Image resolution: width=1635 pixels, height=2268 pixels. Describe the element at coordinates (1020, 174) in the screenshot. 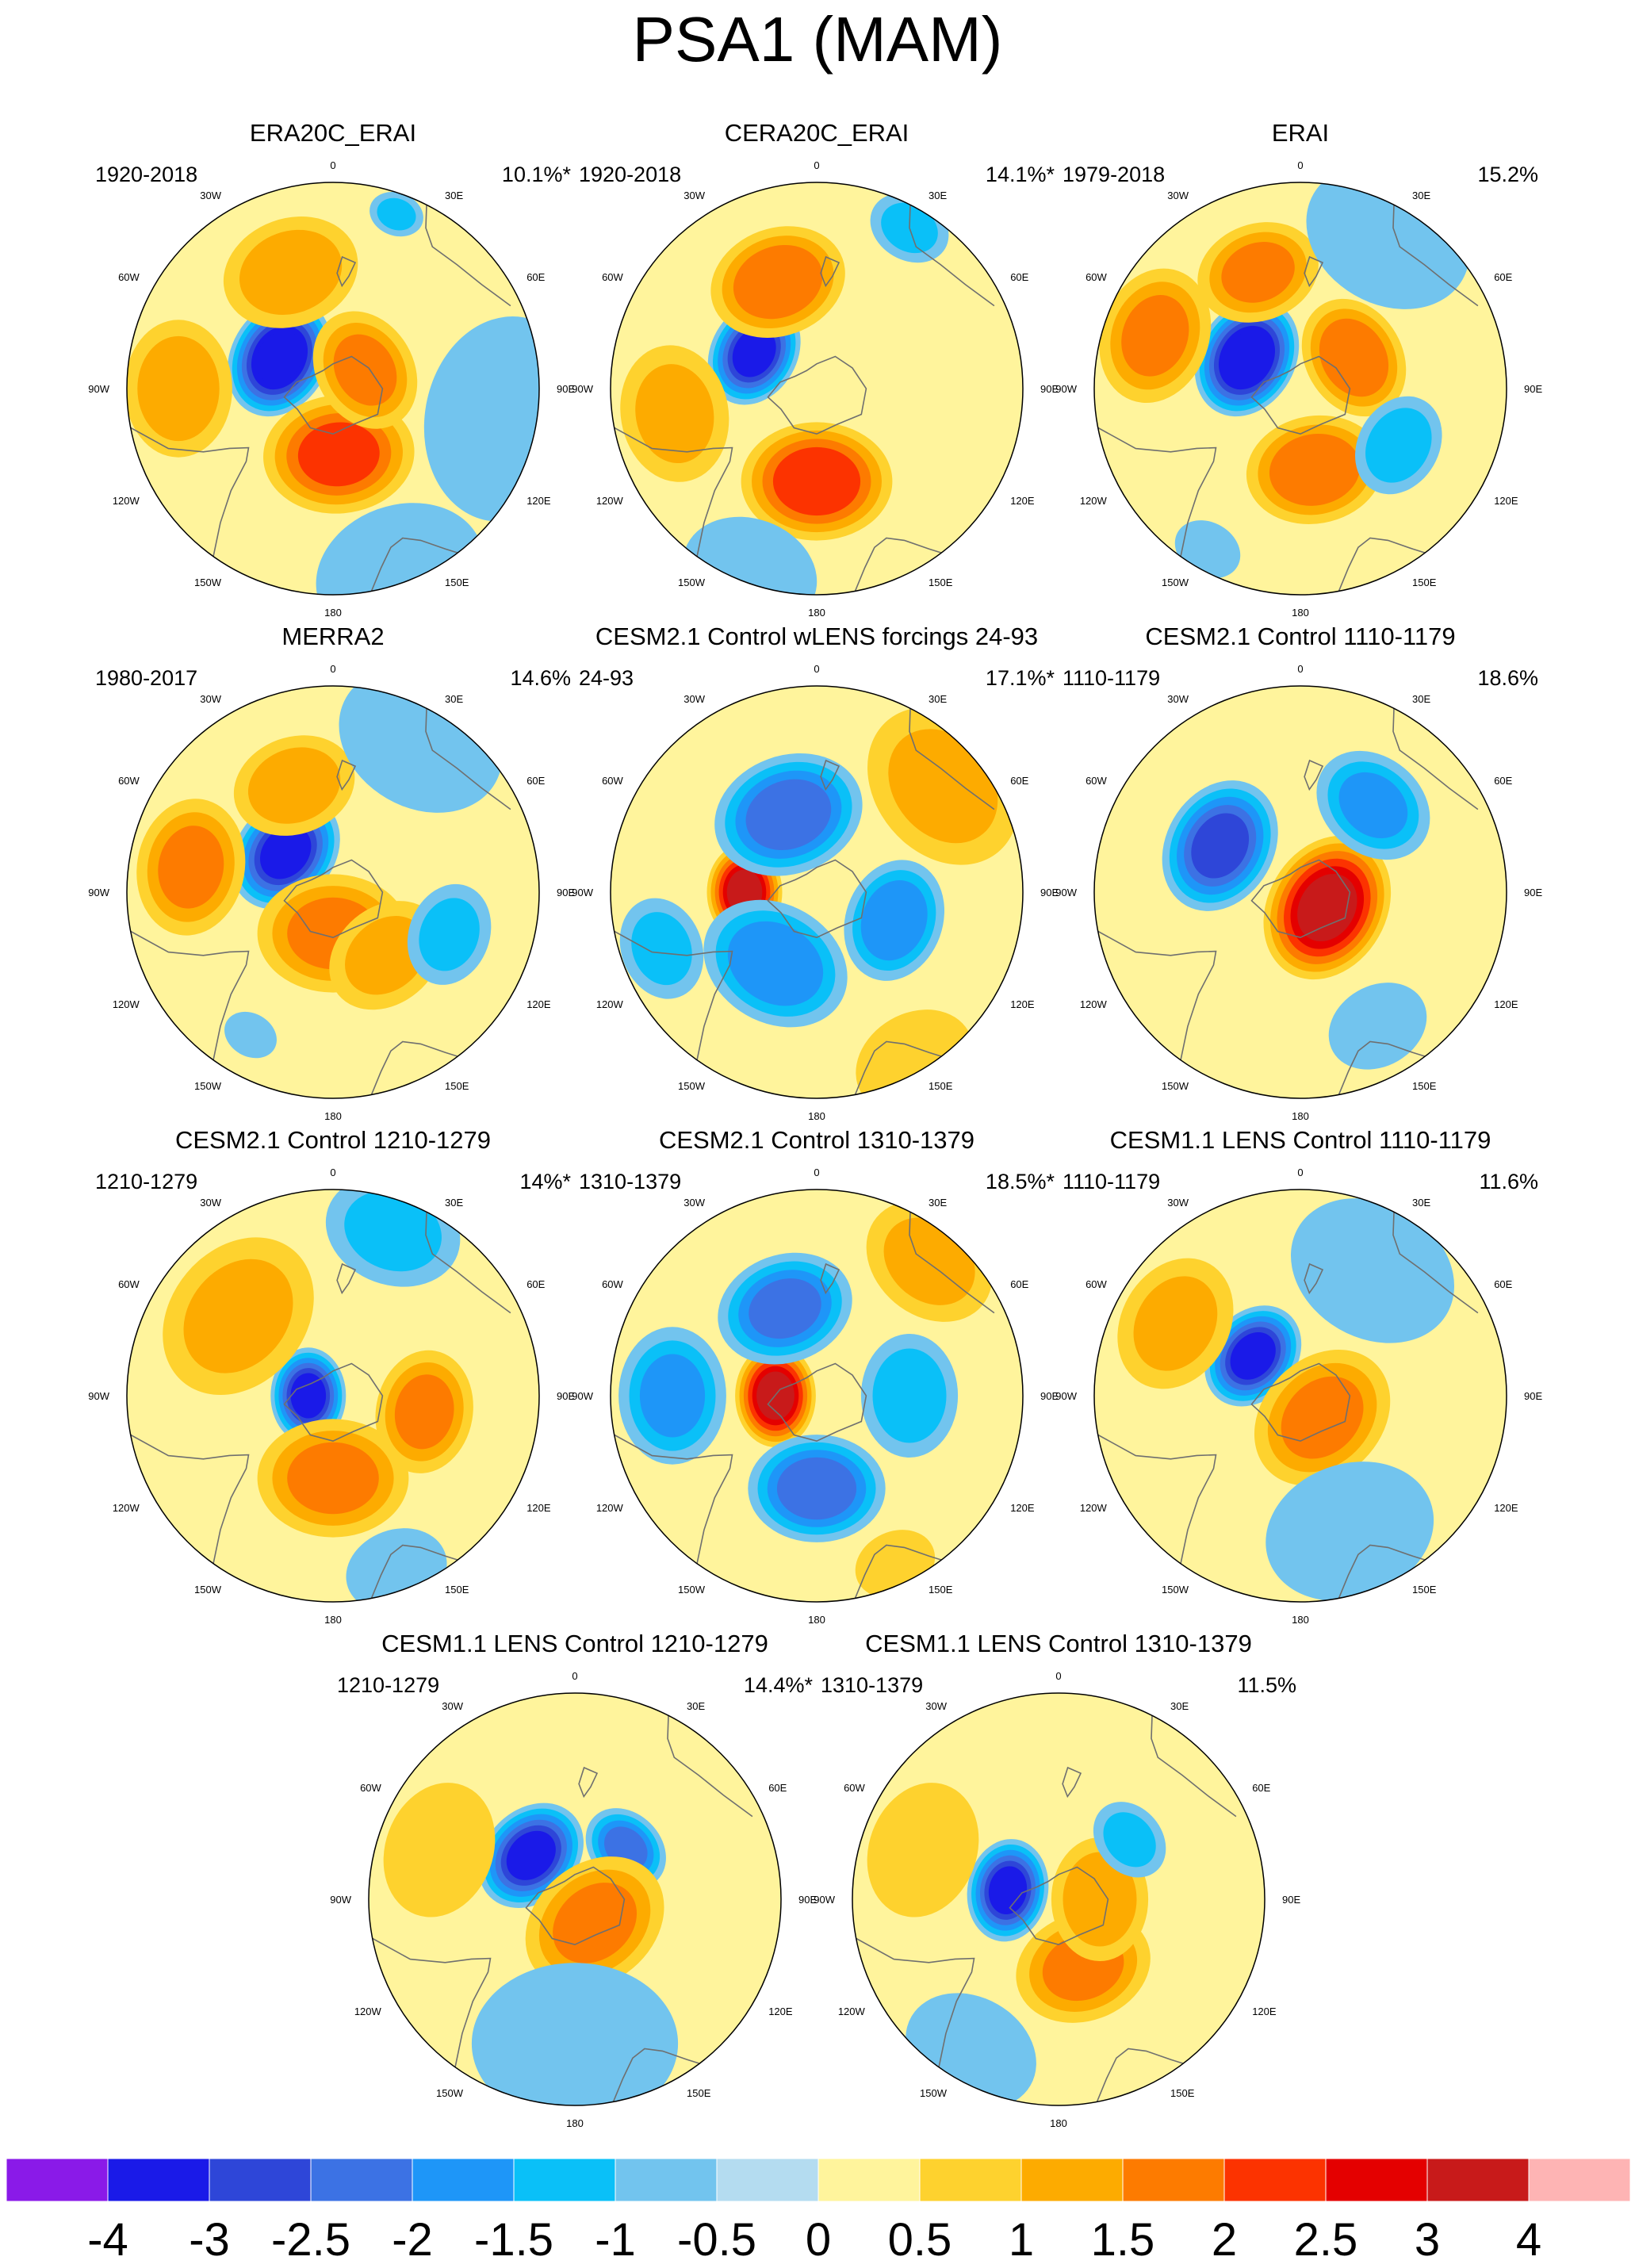

I see `panel-variance: 14.1%*` at that location.